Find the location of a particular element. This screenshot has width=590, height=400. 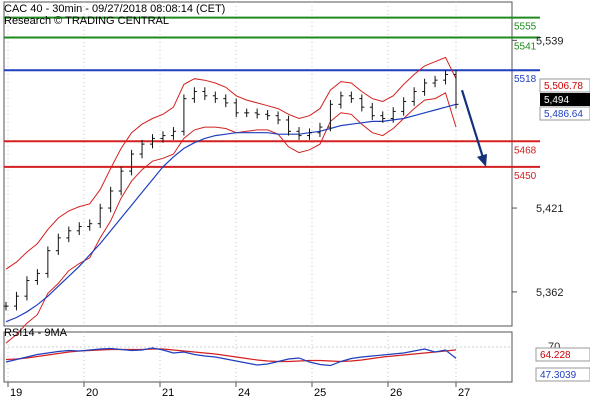

price-badge-value: 5,494 is located at coordinates (556, 100).